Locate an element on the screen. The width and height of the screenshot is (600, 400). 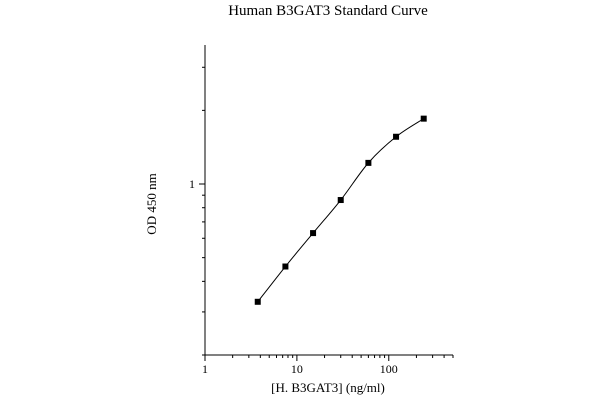
chart-title: Human B3GAT3 Standard Curve is located at coordinates (328, 11).